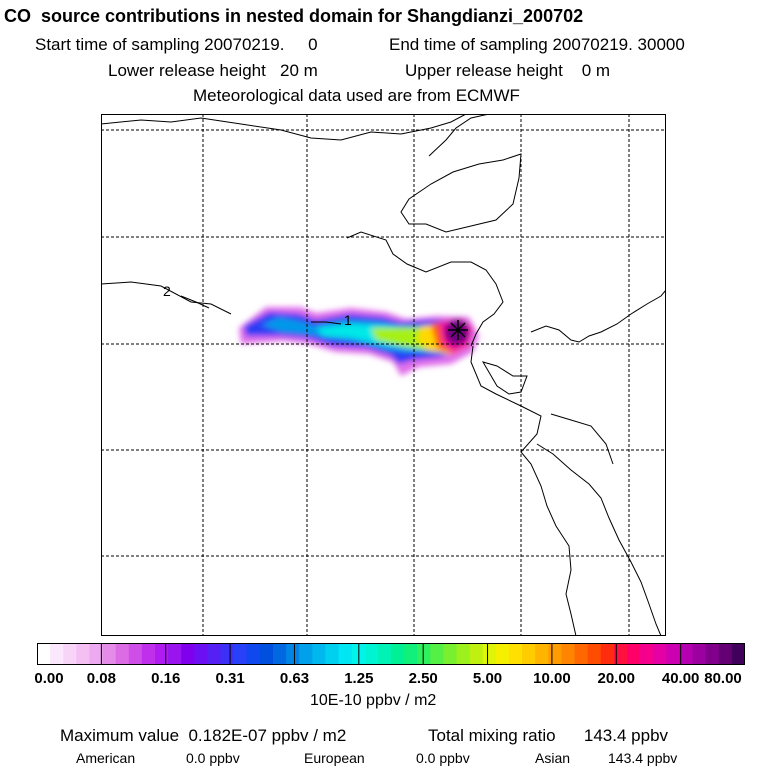 Image resolution: width=768 pixels, height=768 pixels. What do you see at coordinates (176, 44) in the screenshot?
I see `sampling-start-text: Start time of sampling 20070219. 0` at bounding box center [176, 44].